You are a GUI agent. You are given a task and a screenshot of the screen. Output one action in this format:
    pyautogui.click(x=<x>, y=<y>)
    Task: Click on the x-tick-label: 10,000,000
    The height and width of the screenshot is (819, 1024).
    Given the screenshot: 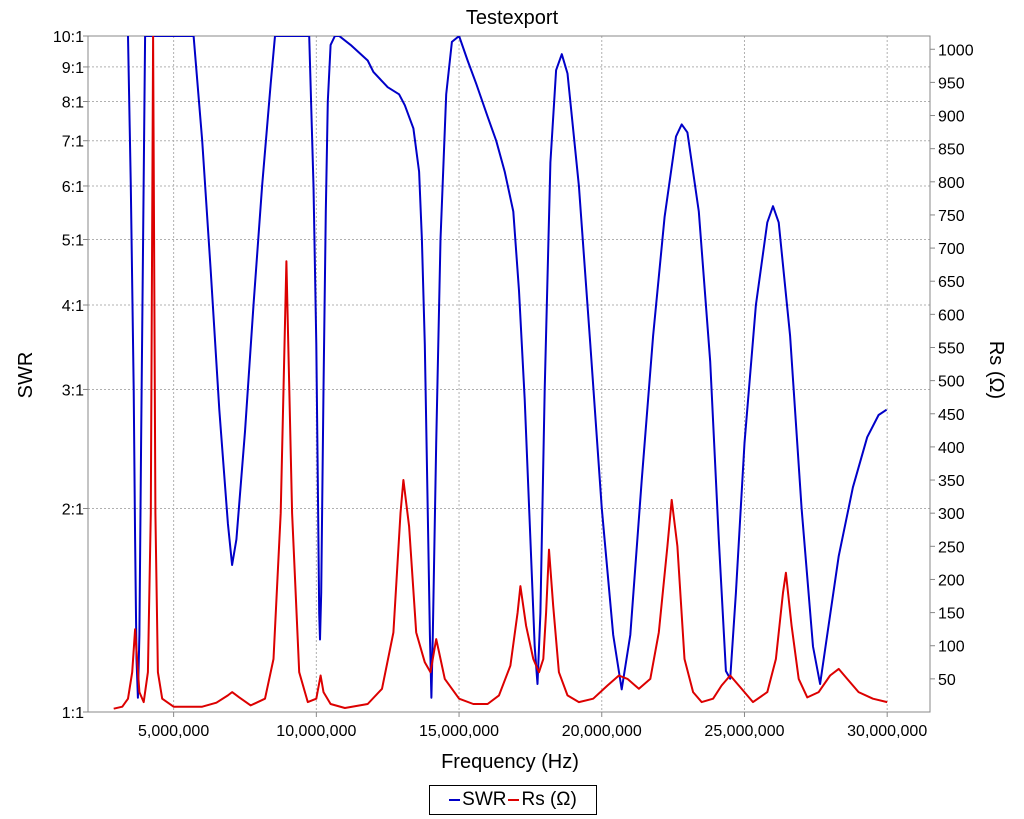 What is the action you would take?
    pyautogui.click(x=316, y=731)
    